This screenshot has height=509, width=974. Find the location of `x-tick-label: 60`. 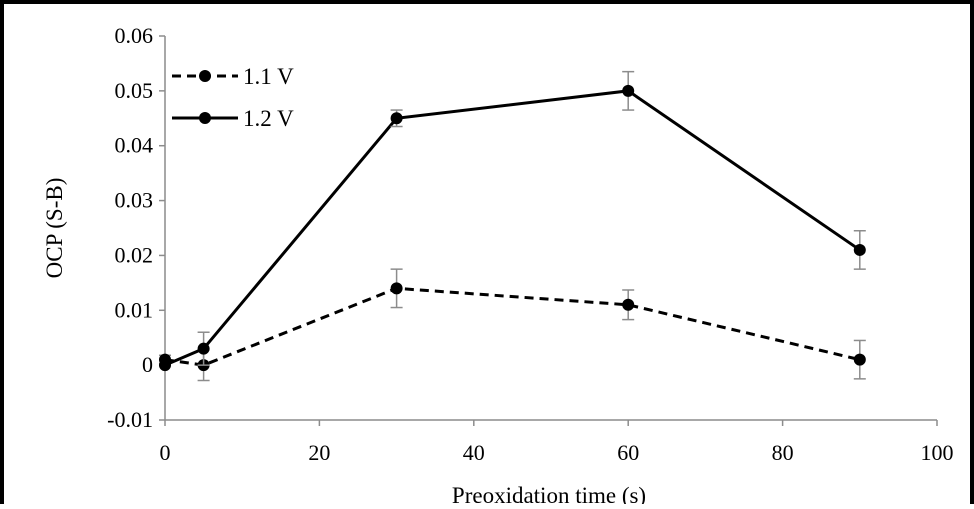

x-tick-label: 60 is located at coordinates (628, 452).